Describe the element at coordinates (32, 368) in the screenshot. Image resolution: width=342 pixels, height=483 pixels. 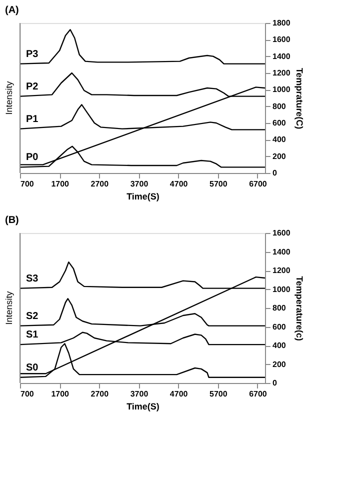
I see `series-label: S0` at that location.